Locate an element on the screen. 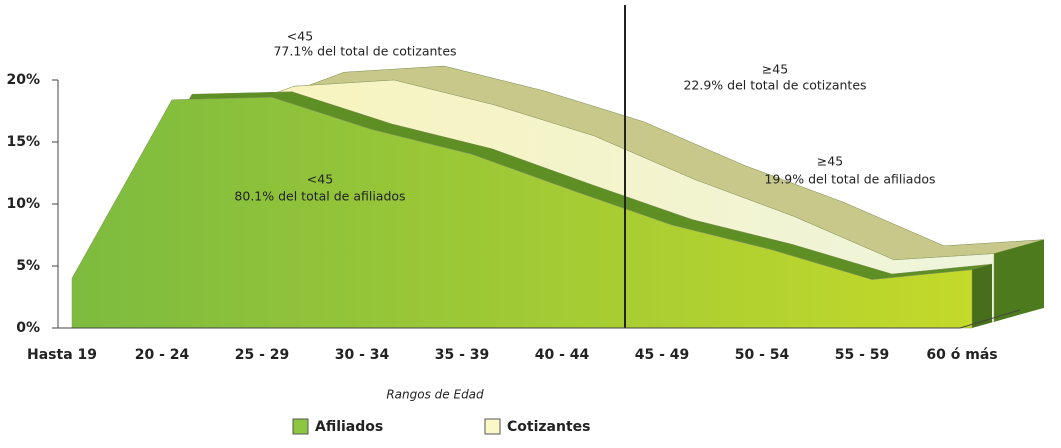  y-tick-label: 0% is located at coordinates (28, 328).